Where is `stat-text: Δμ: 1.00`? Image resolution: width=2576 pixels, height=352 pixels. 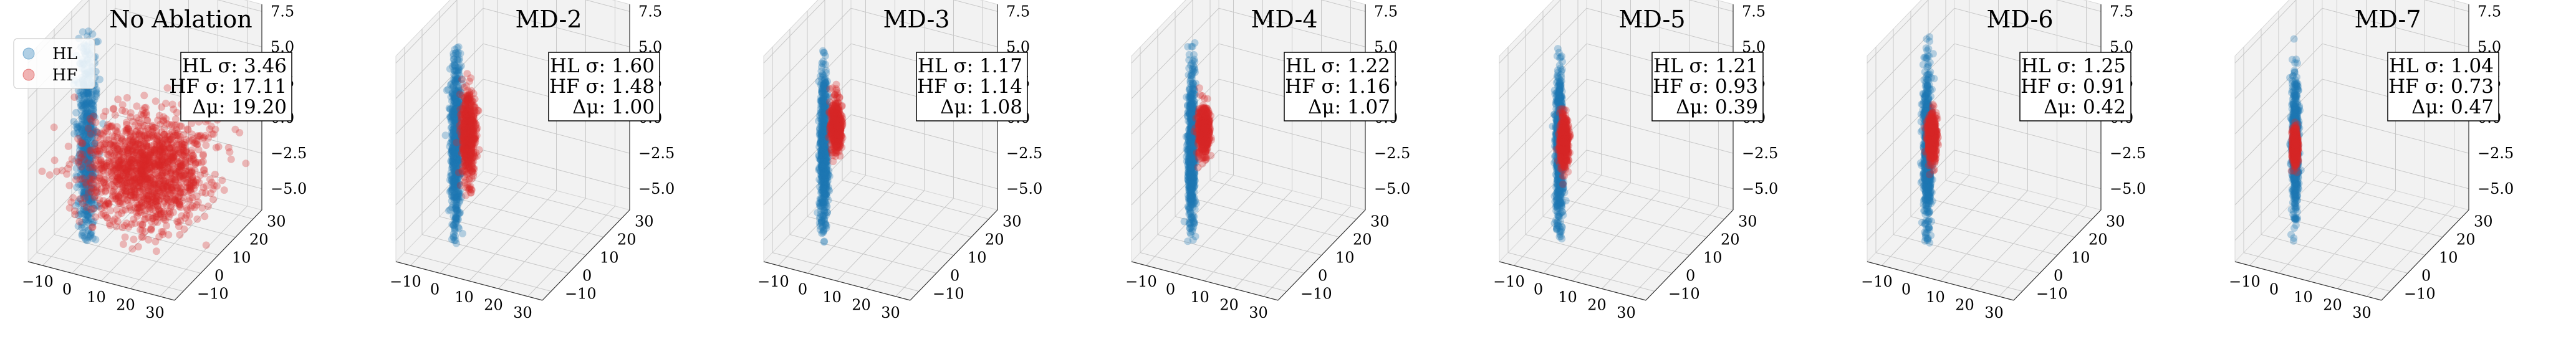
stat-text: Δμ: 1.00 is located at coordinates (613, 107).